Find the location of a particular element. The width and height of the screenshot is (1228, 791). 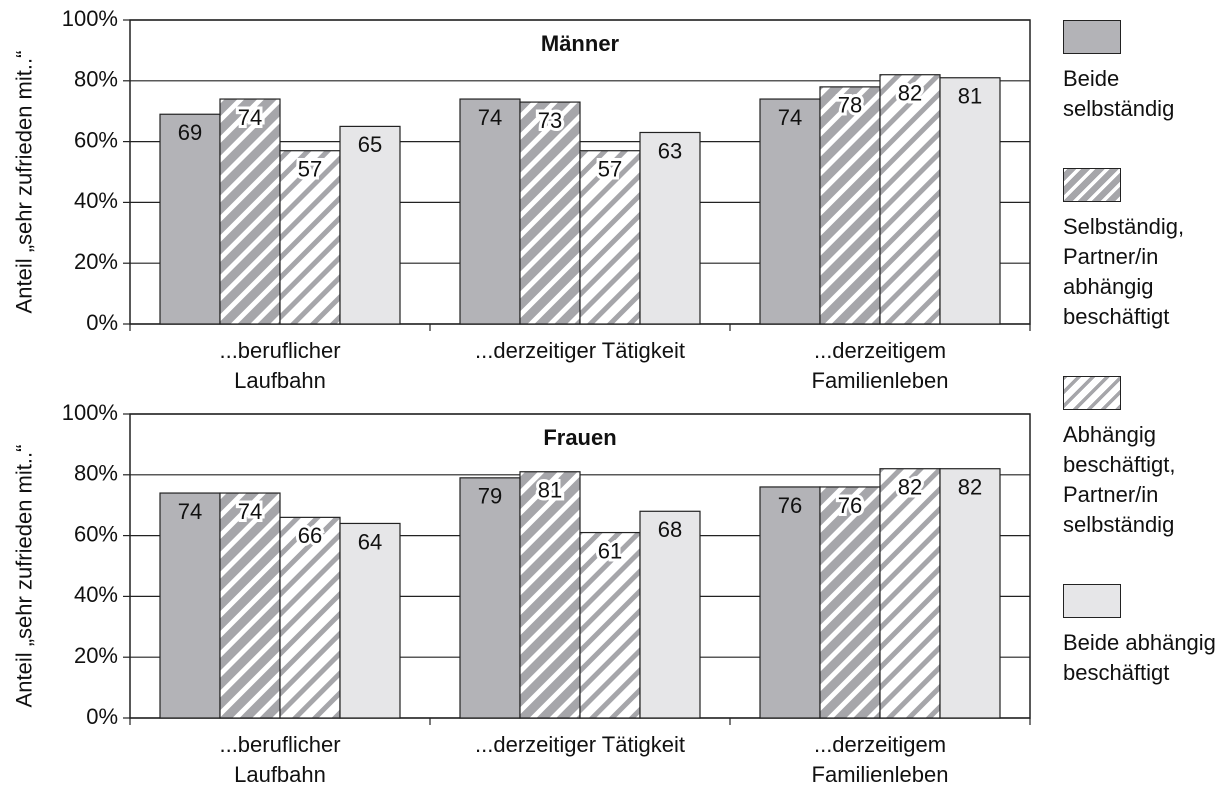

data-label: 68 is located at coordinates (670, 529).